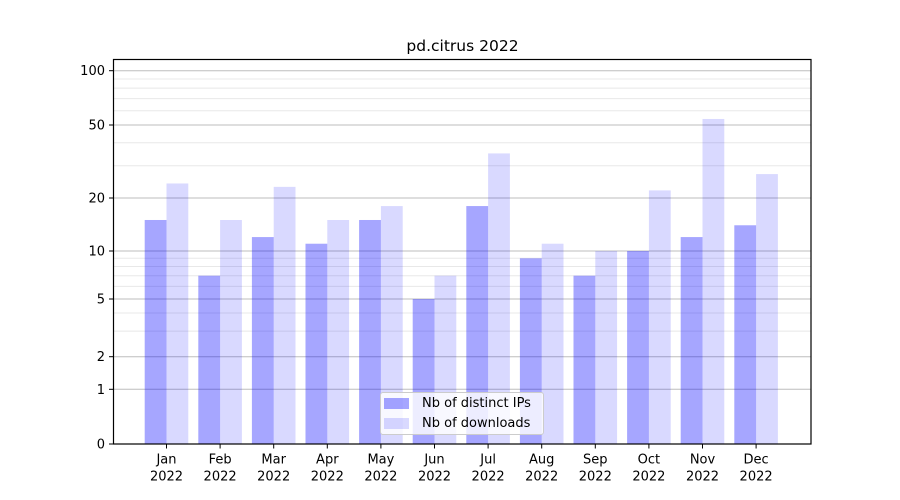 Image resolution: width=900 pixels, height=500 pixels. I want to click on y-tick-label: 1, so click(101, 390).